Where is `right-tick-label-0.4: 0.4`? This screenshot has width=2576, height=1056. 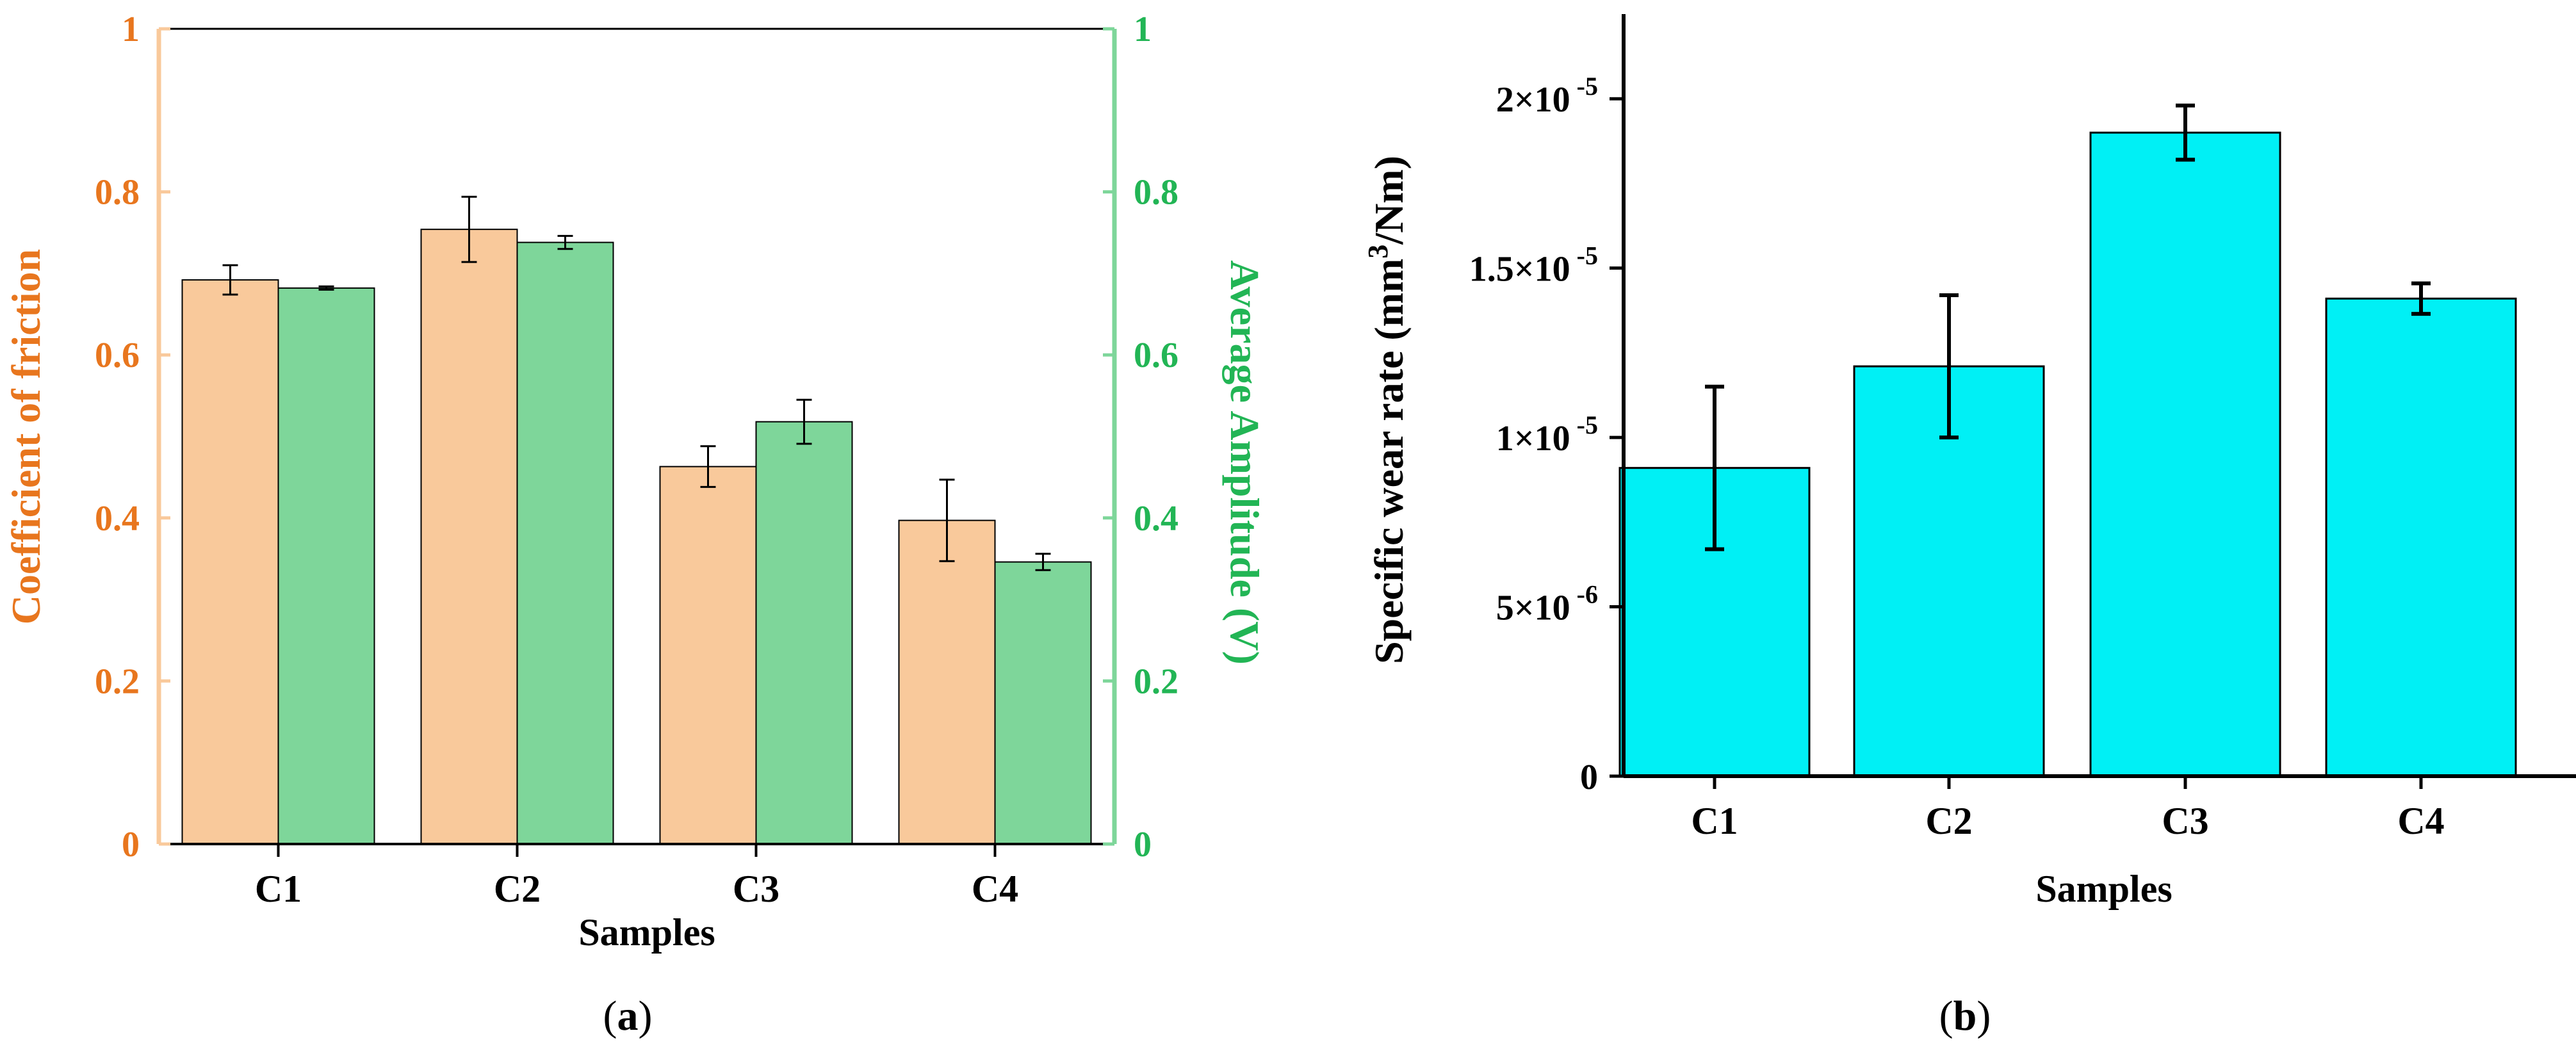 right-tick-label-0.4: 0.4 is located at coordinates (1156, 519).